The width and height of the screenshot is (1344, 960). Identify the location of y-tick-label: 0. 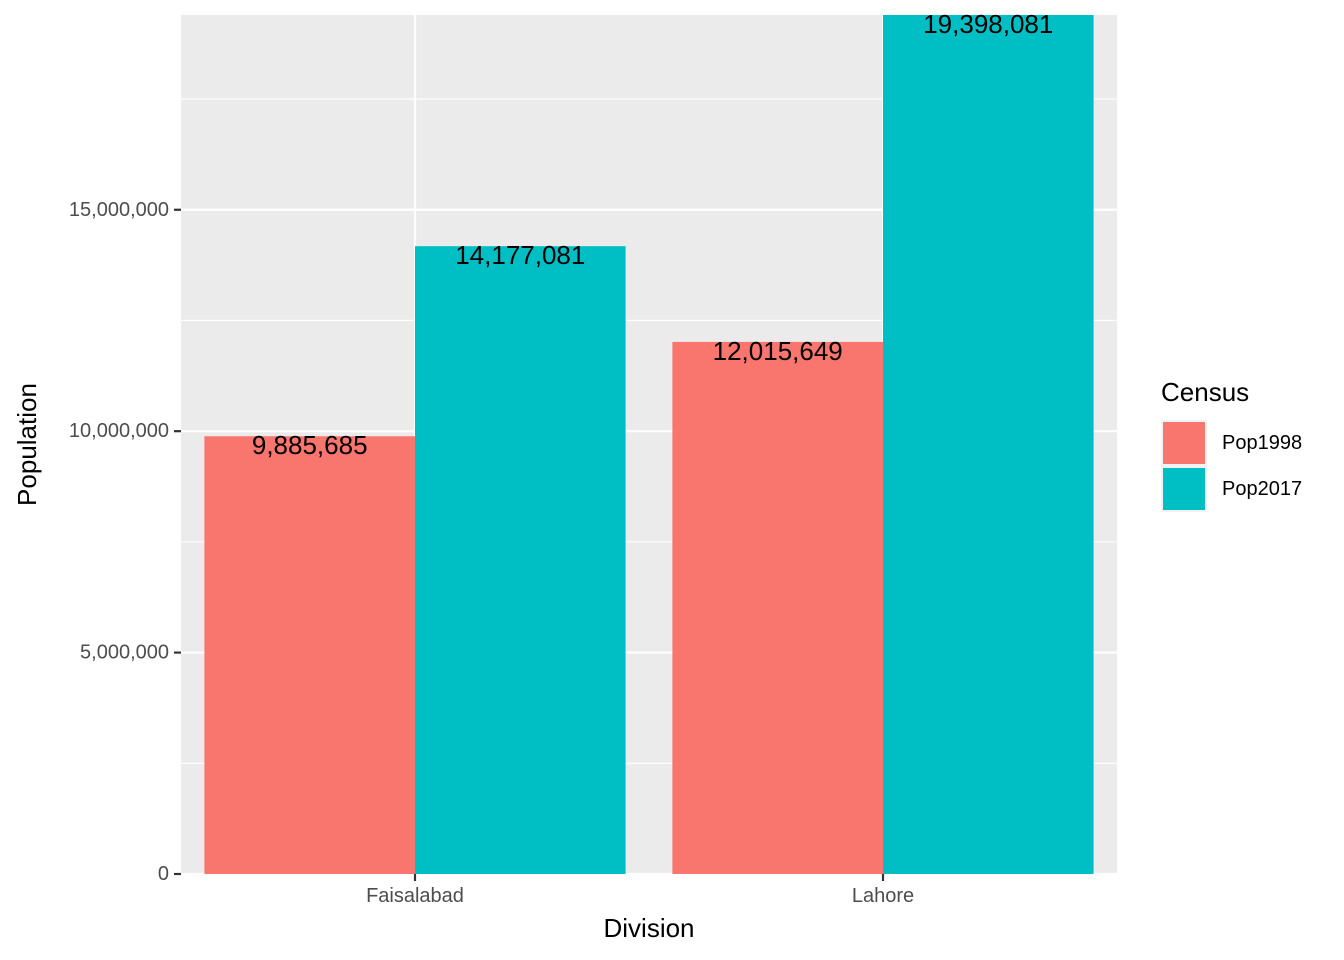
(163, 874).